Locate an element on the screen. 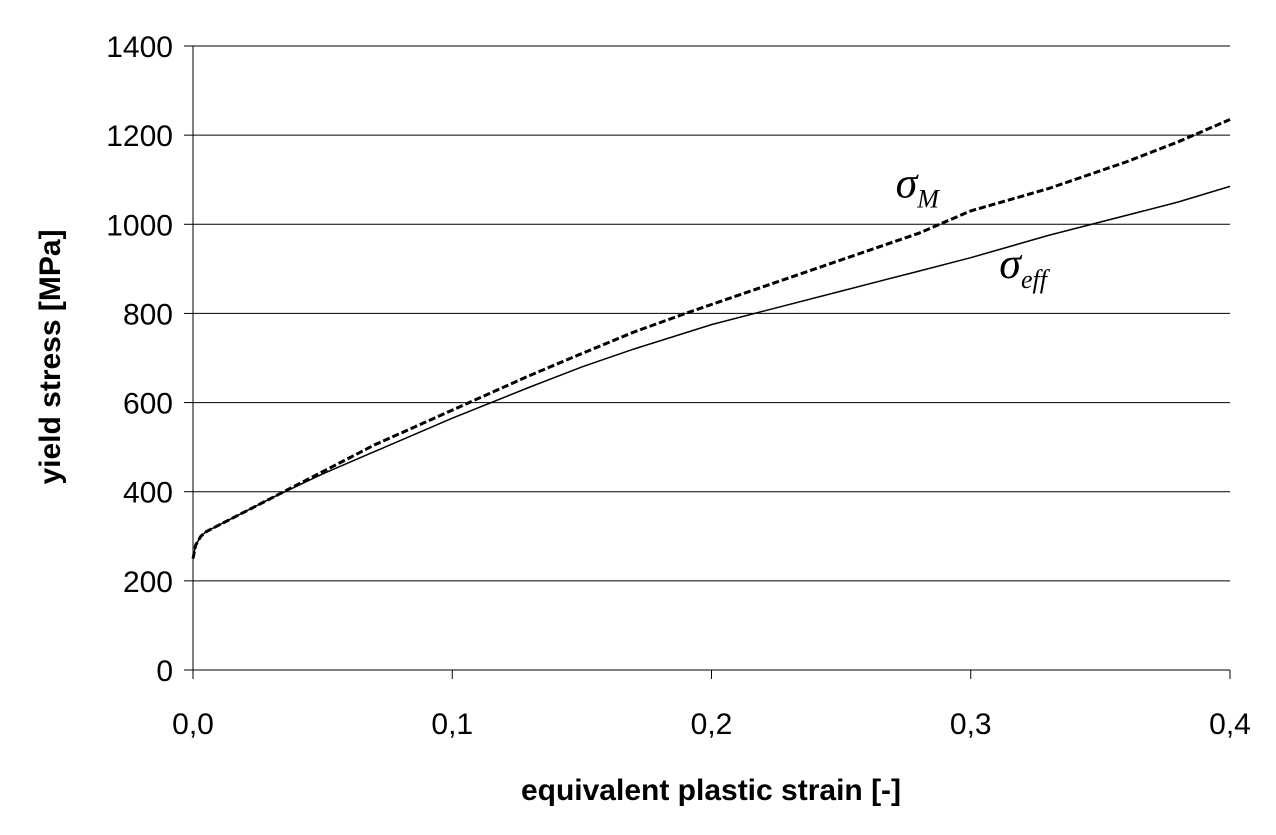  y-tick-label: 600 is located at coordinates (148, 404).